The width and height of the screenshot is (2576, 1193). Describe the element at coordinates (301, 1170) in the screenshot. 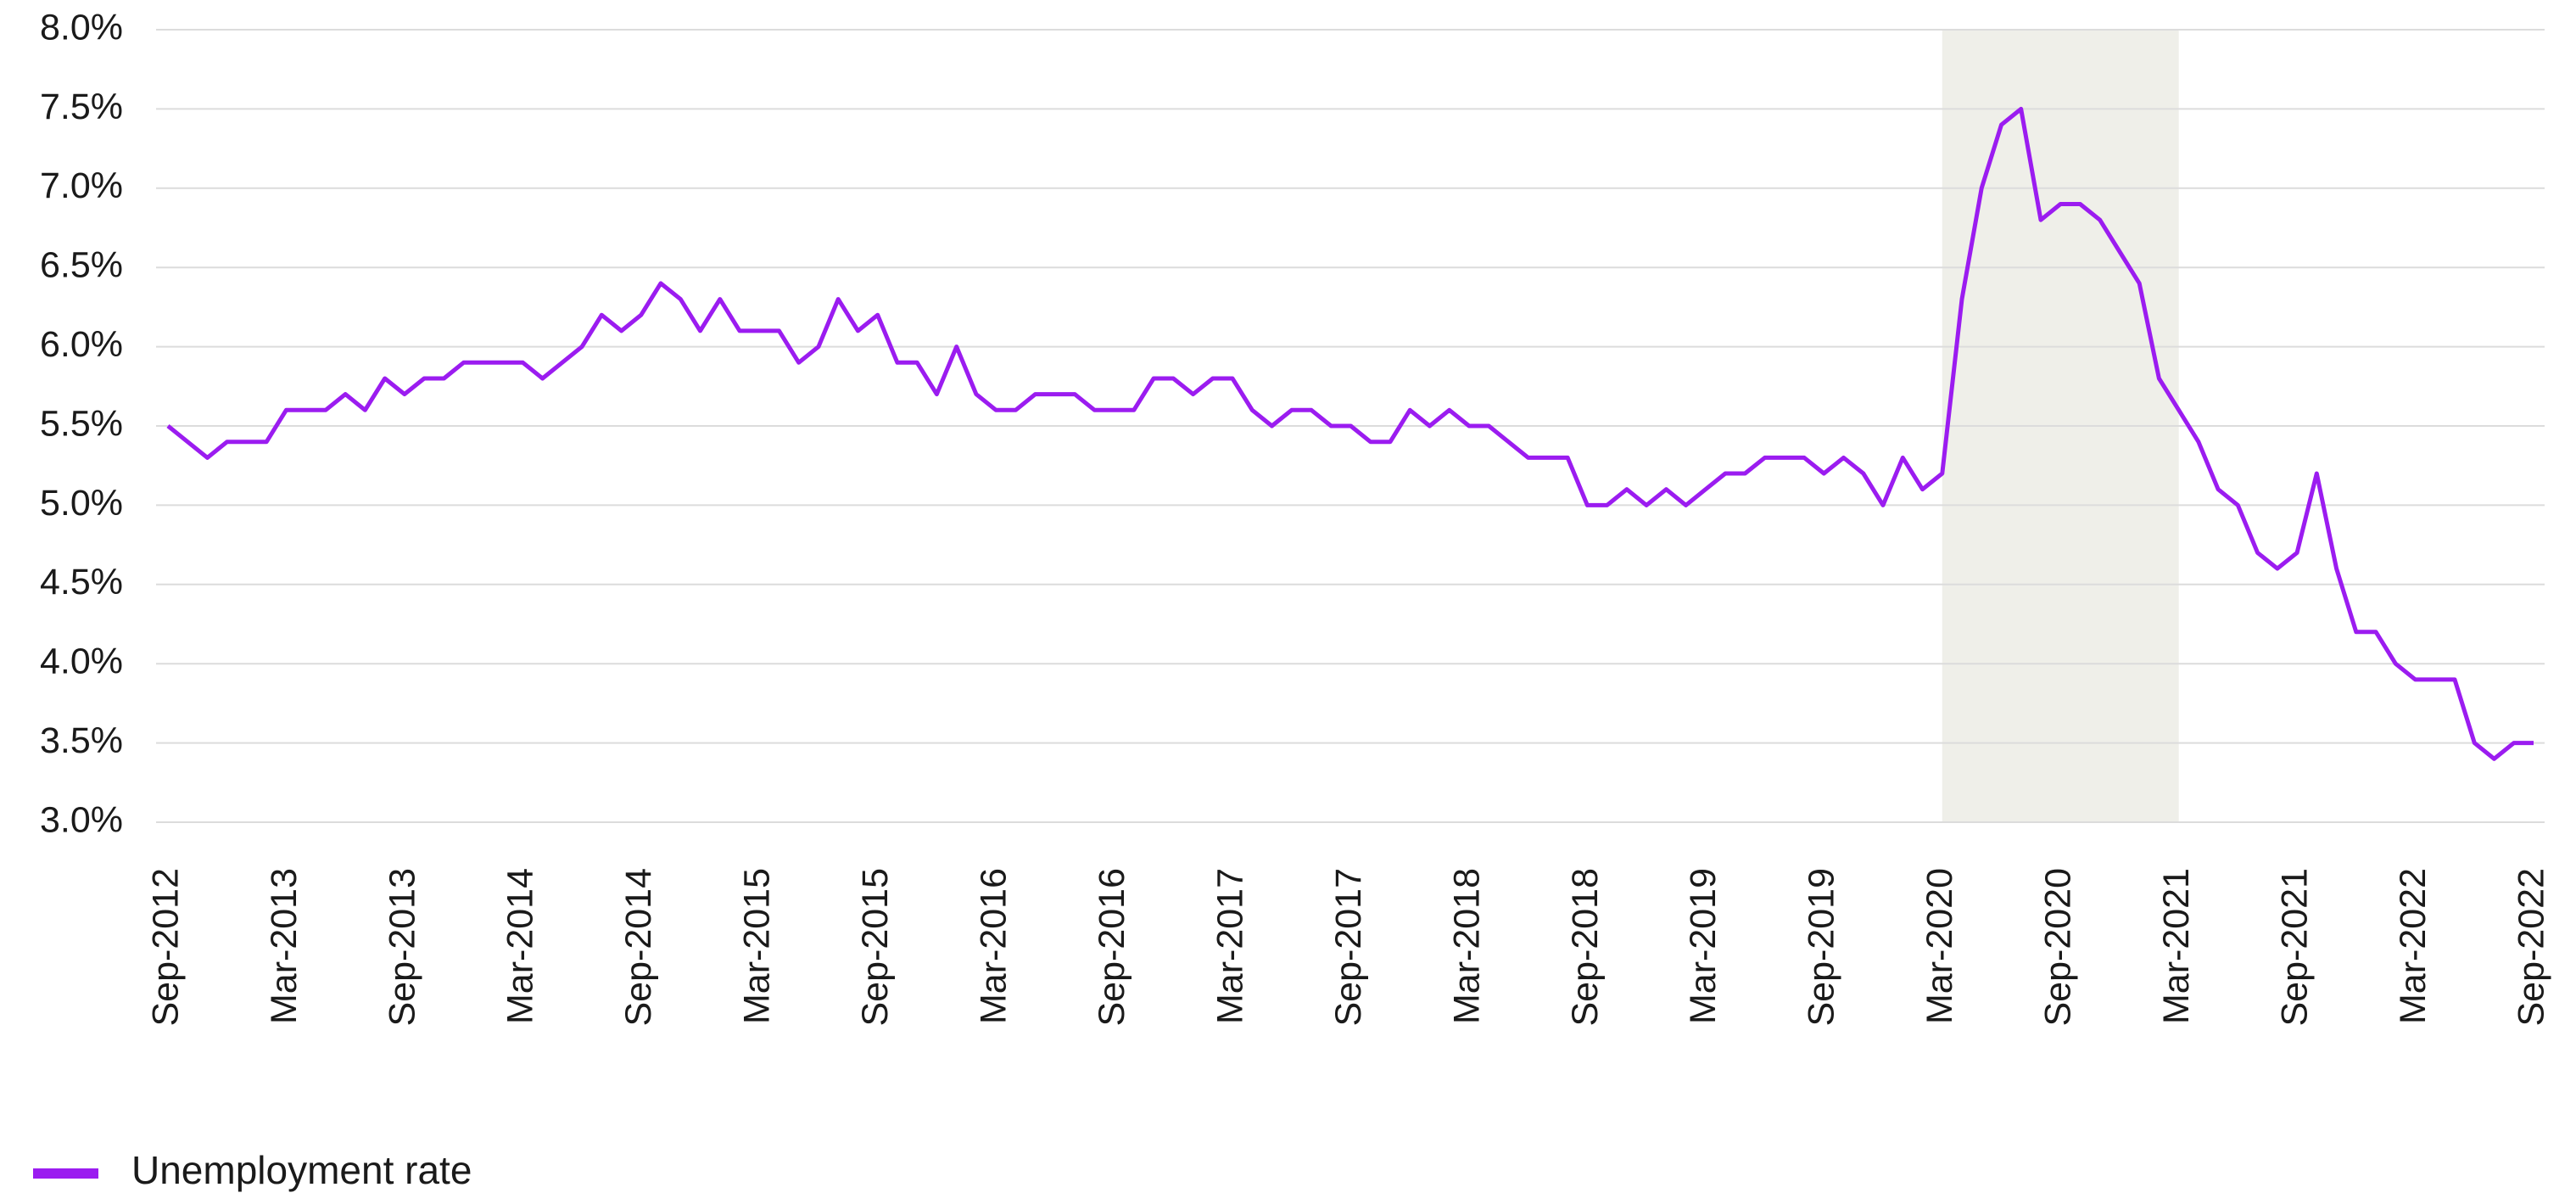

I see `legend-label: Unemployment rate` at that location.